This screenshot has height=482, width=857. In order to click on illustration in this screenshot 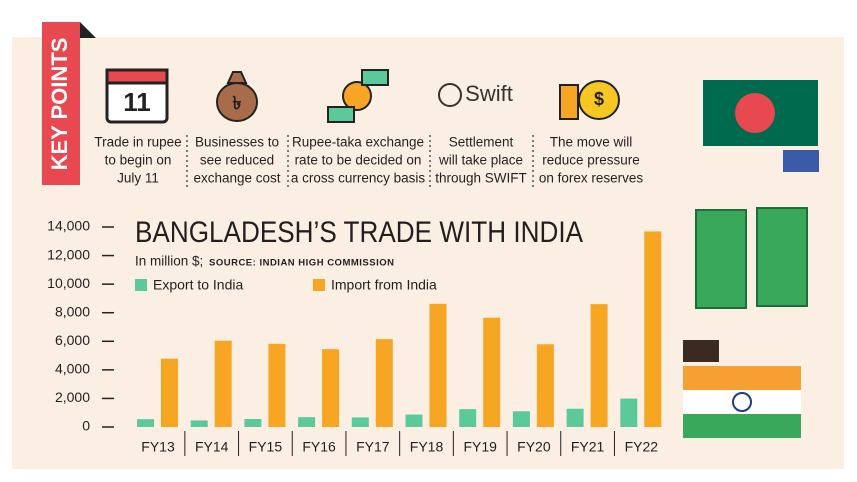, I will do `click(751, 259)`.